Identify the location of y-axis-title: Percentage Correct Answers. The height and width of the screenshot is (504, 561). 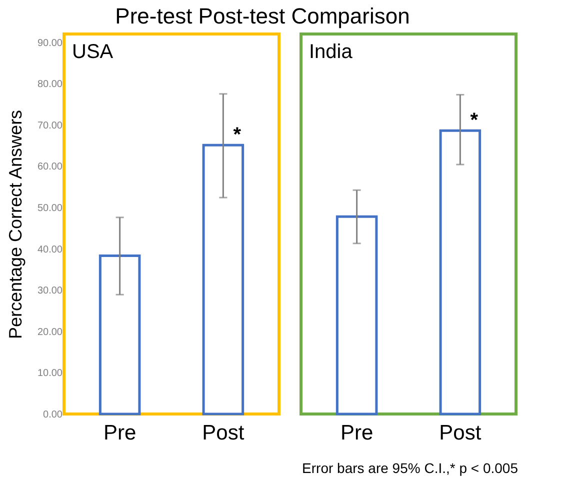
(15, 225).